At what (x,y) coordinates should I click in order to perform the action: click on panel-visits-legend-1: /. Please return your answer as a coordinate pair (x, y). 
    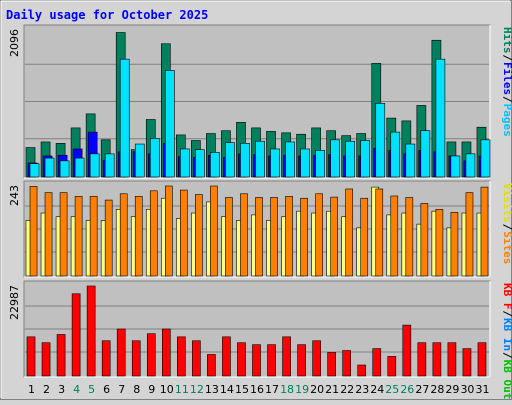
    Looking at the image, I should click on (506, 227).